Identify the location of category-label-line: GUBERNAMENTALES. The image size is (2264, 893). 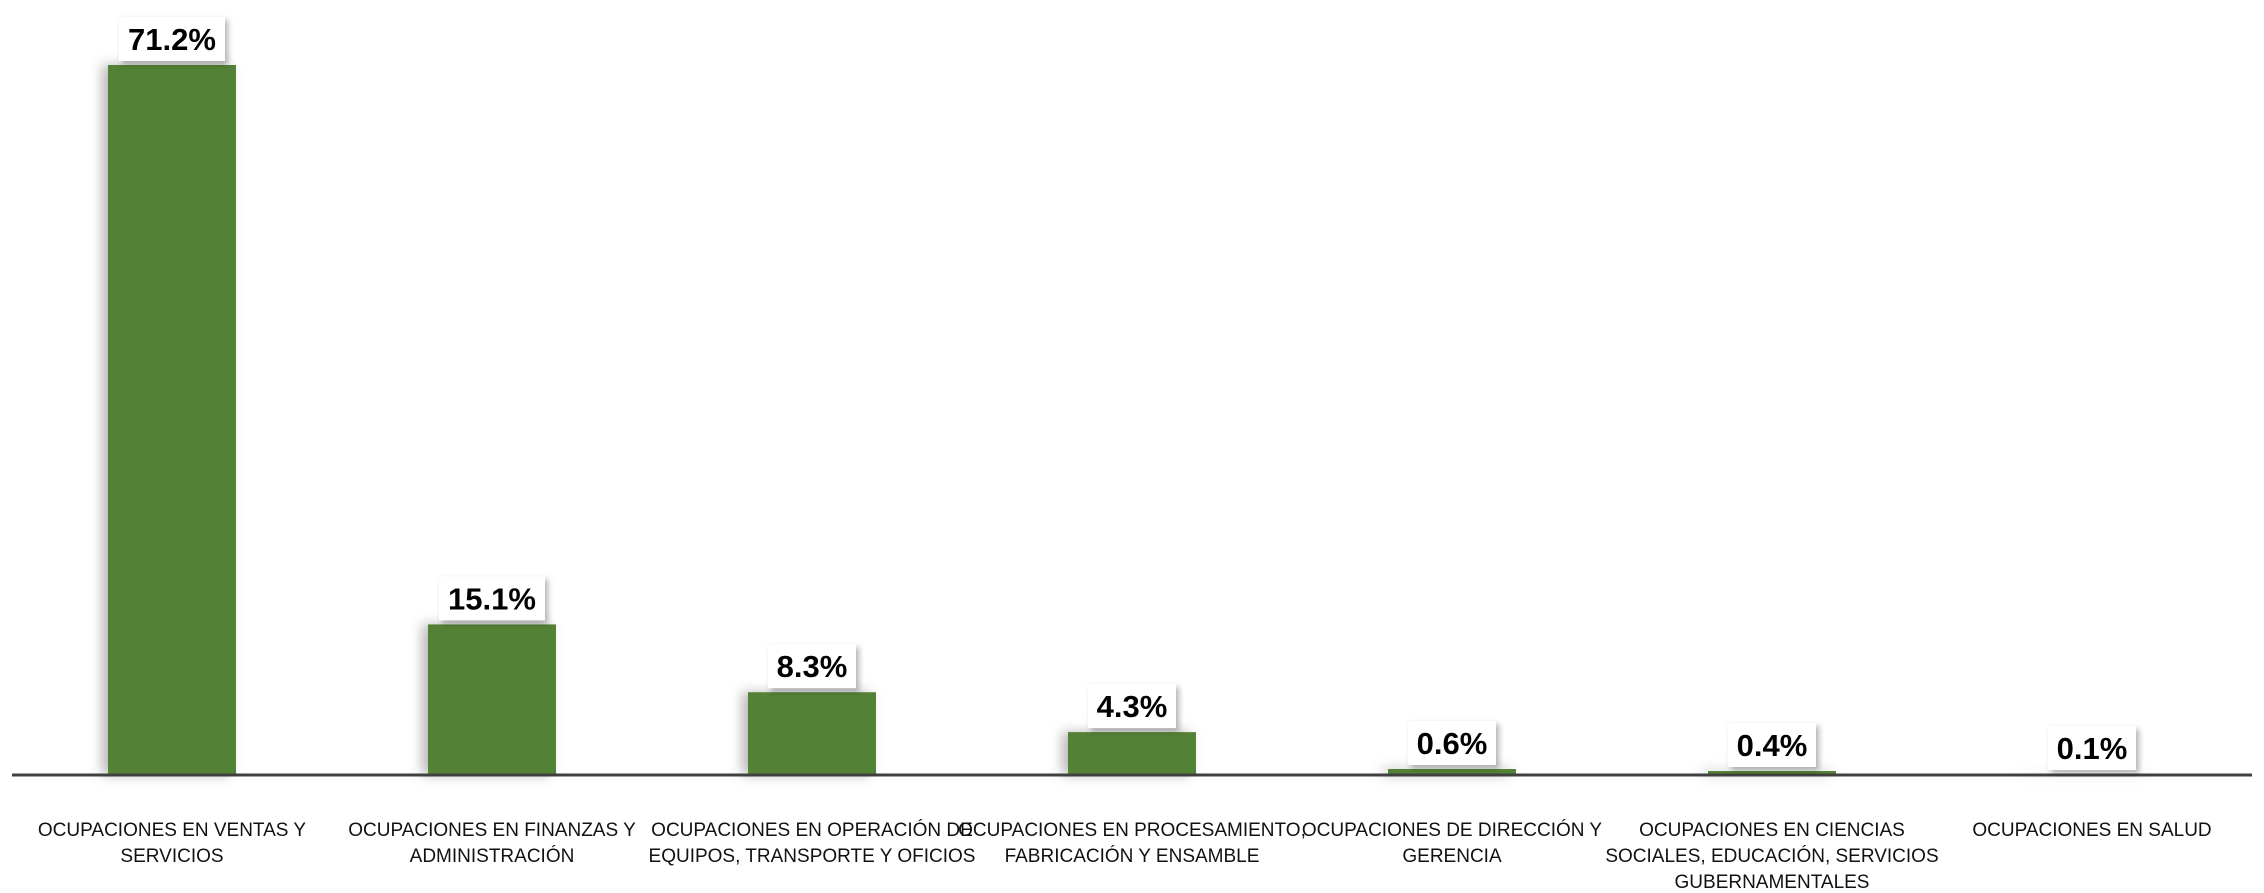
(1772, 882).